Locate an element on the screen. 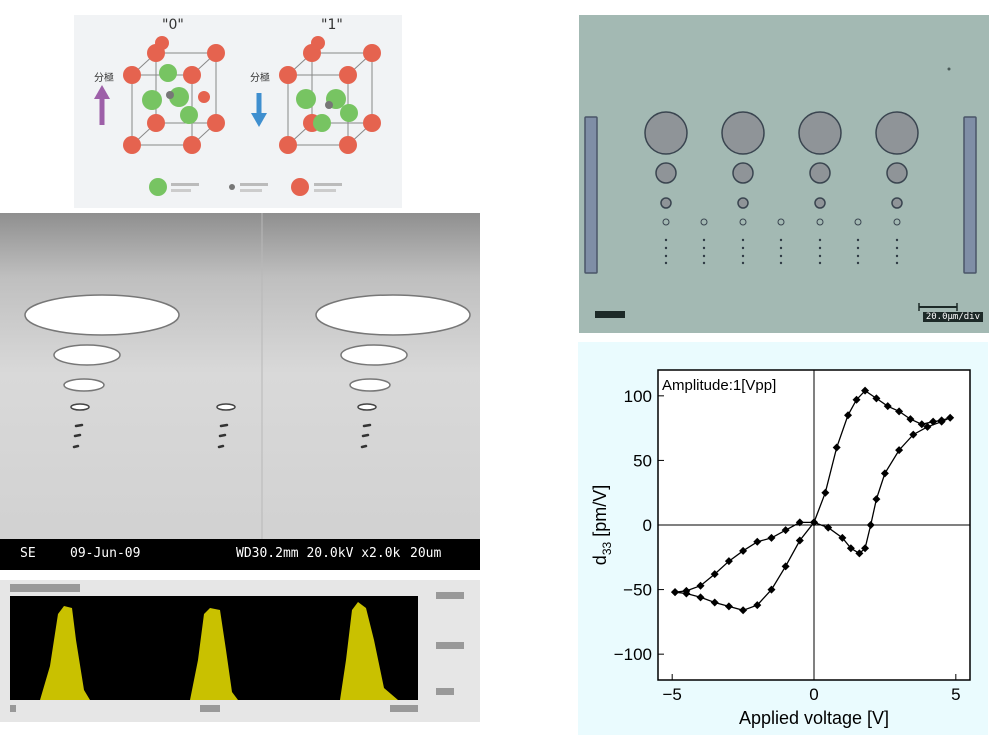  x-tick-label: 5 is located at coordinates (955, 694).